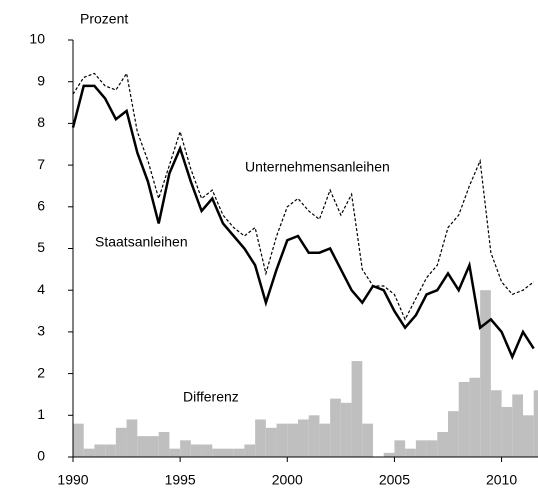 The height and width of the screenshot is (503, 538). What do you see at coordinates (394, 480) in the screenshot?
I see `x-tick-label: 2005` at bounding box center [394, 480].